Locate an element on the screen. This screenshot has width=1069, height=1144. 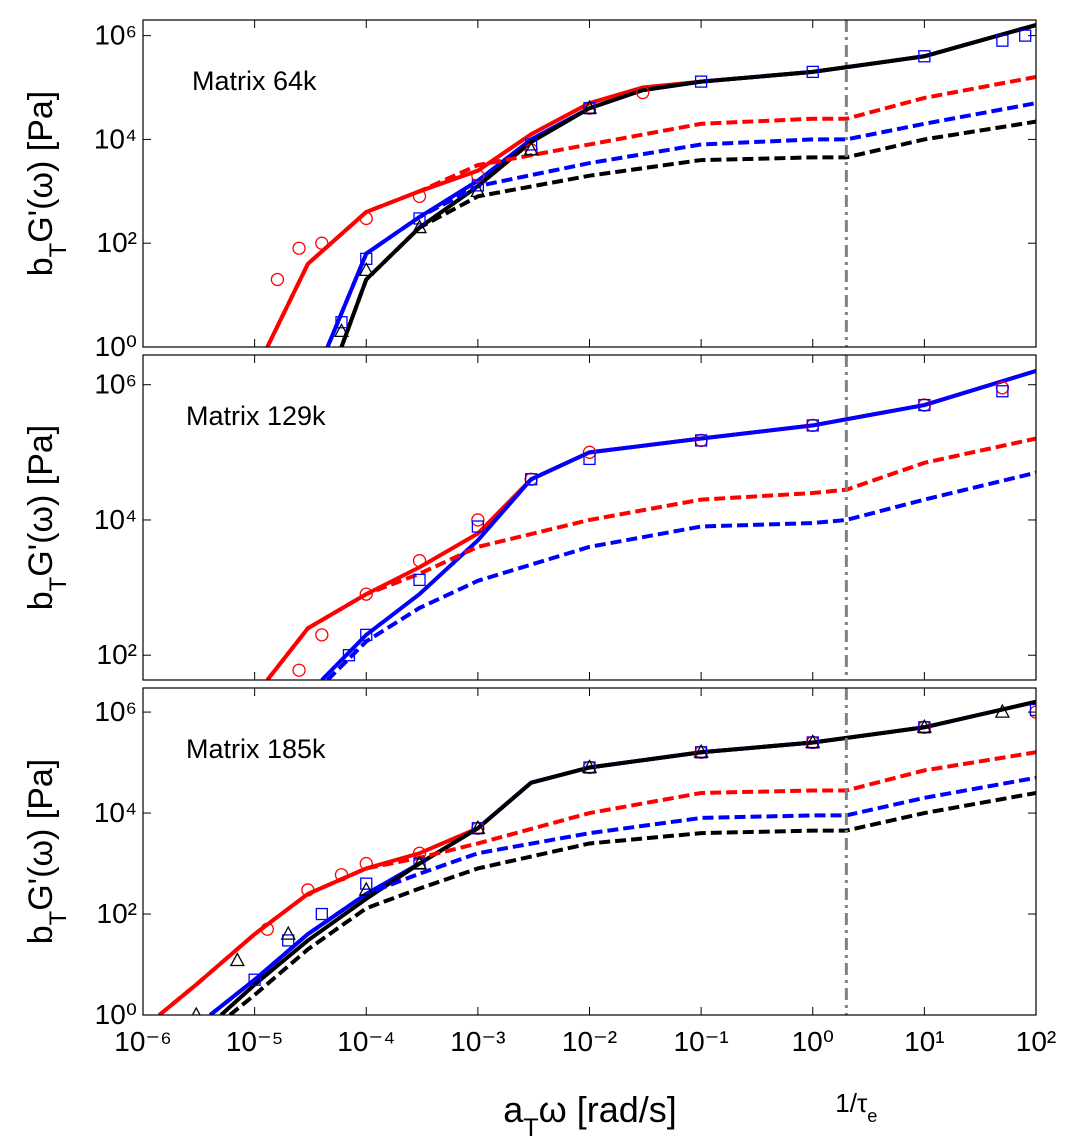
x-tick-label: 10⁻¹ is located at coordinates (701, 1041).